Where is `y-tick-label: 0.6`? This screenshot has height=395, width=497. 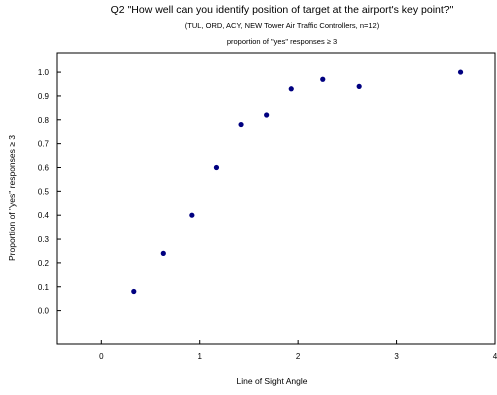
y-tick-label: 0.6 is located at coordinates (44, 167).